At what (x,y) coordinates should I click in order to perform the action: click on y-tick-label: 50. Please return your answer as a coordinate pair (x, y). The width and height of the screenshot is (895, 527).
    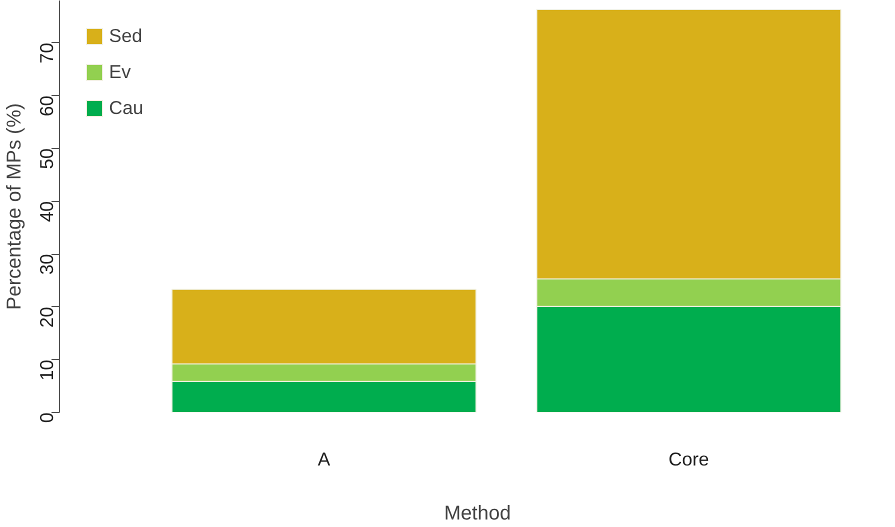
    Looking at the image, I should click on (46, 159).